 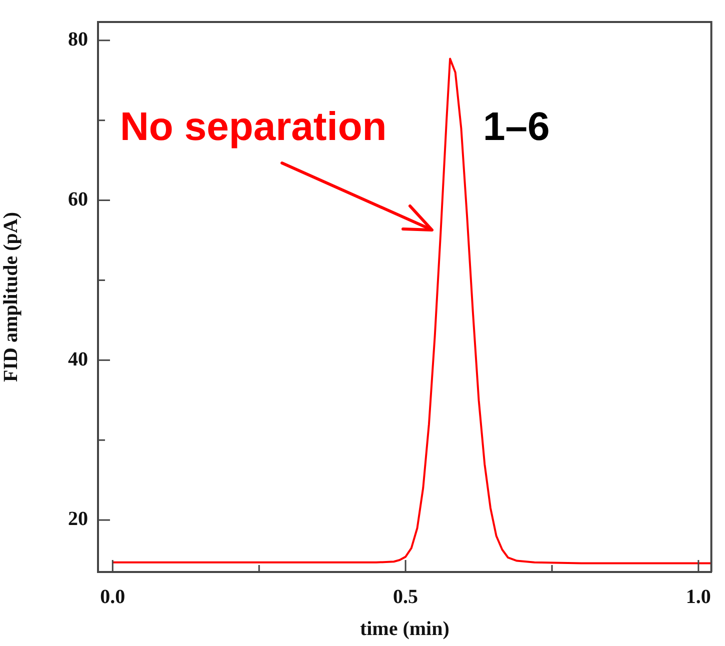 What do you see at coordinates (698, 597) in the screenshot?
I see `x-tick-label: 1.0` at bounding box center [698, 597].